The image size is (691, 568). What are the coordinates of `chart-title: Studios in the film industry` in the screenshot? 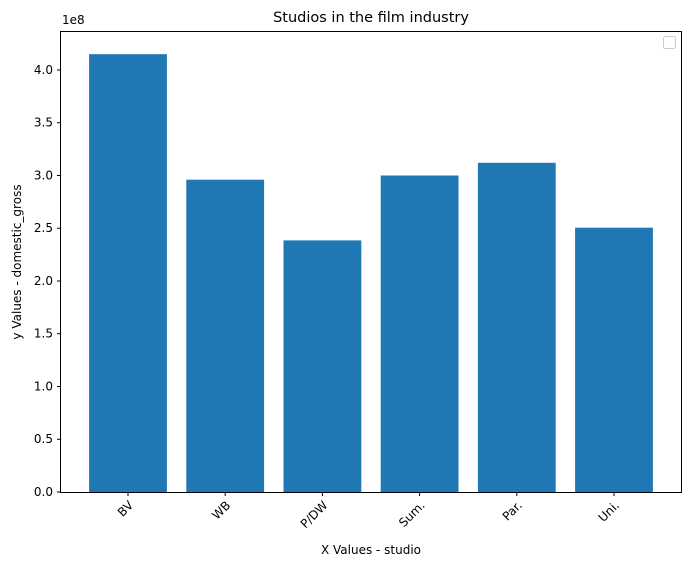 It's located at (371, 18).